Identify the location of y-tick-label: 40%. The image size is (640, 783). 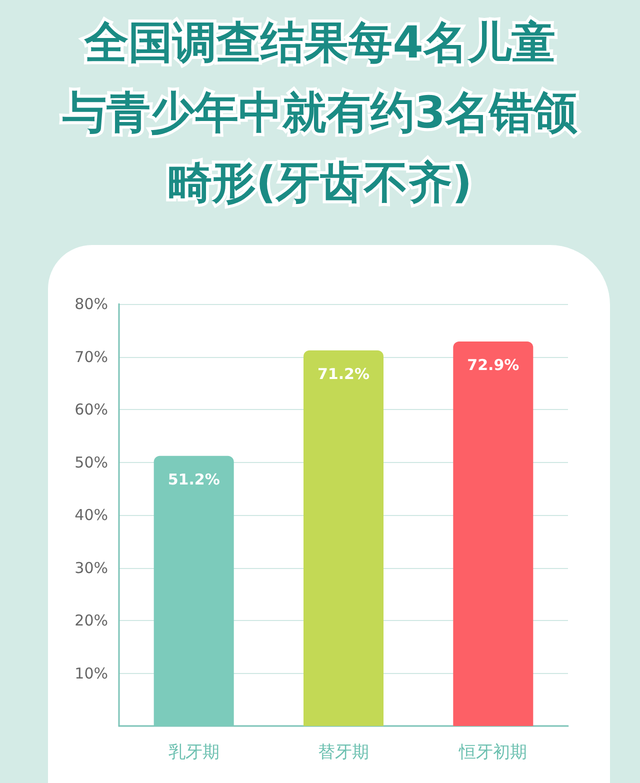
(91, 515).